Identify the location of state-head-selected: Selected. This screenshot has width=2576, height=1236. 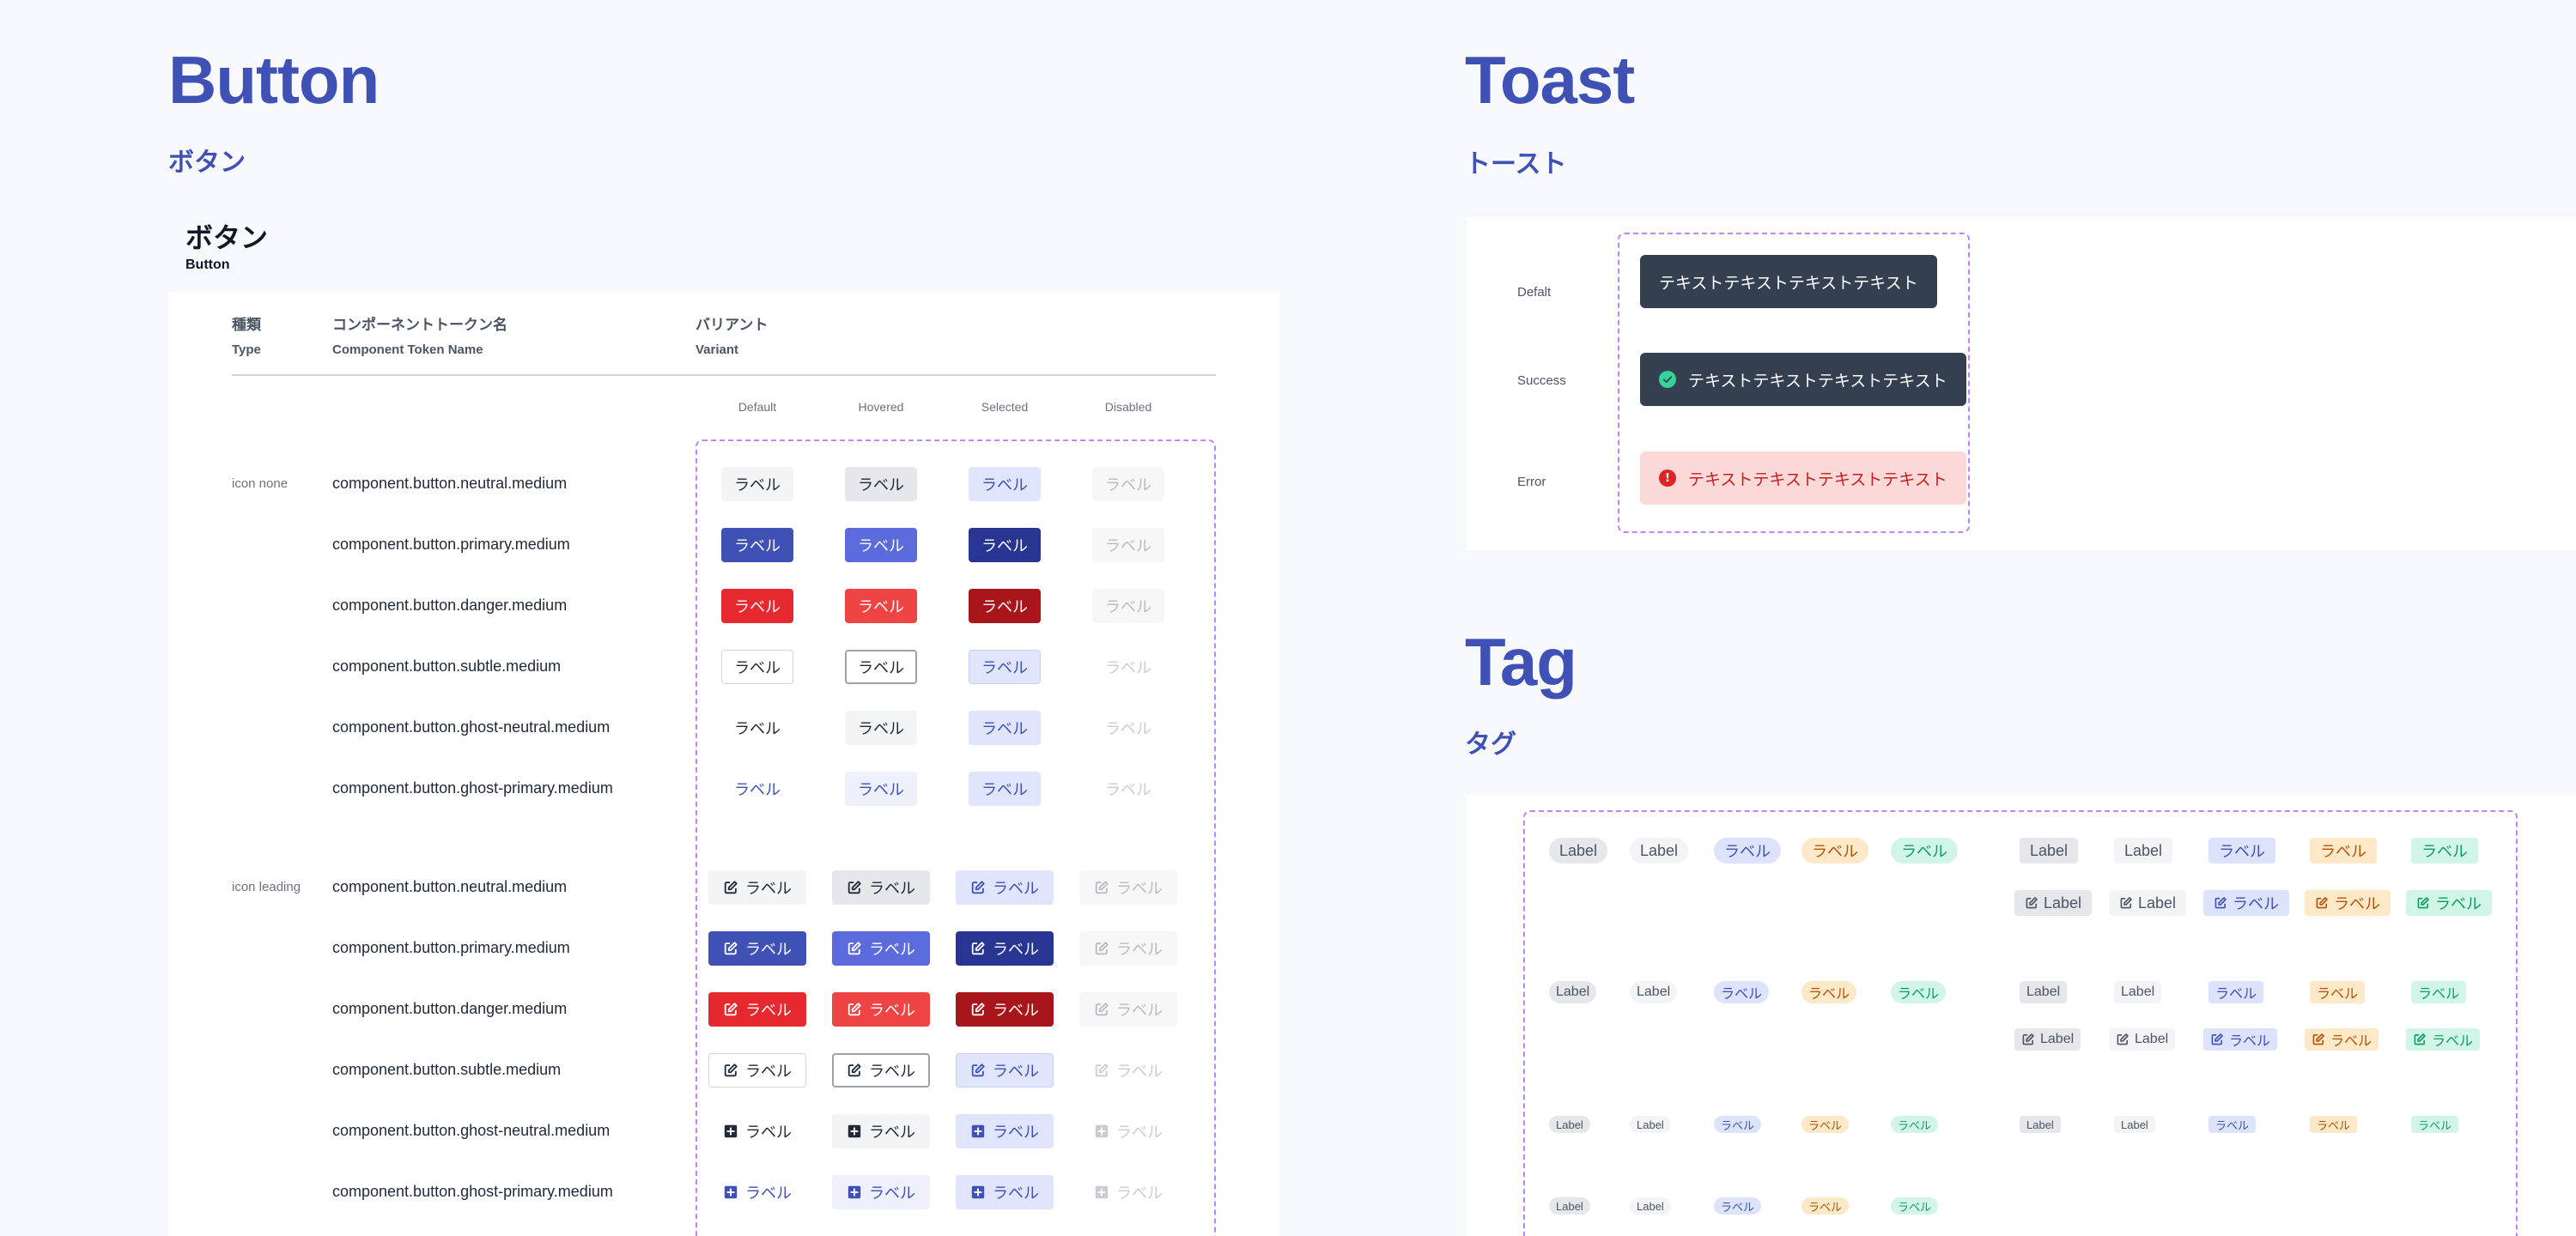
(1005, 407).